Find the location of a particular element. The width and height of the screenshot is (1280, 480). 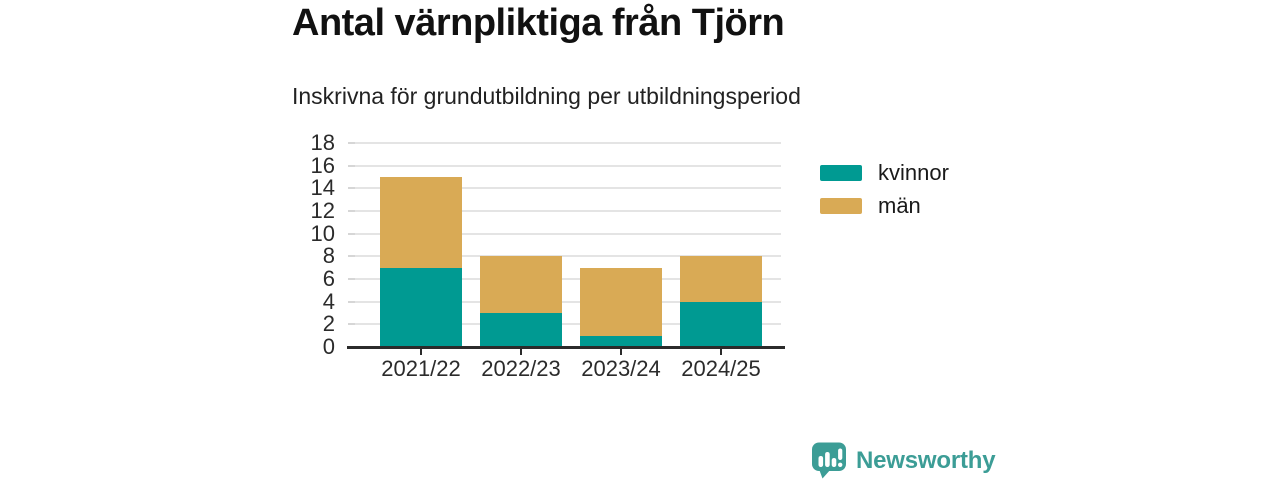

y-axis-tick-label: 16 is located at coordinates (322, 165).